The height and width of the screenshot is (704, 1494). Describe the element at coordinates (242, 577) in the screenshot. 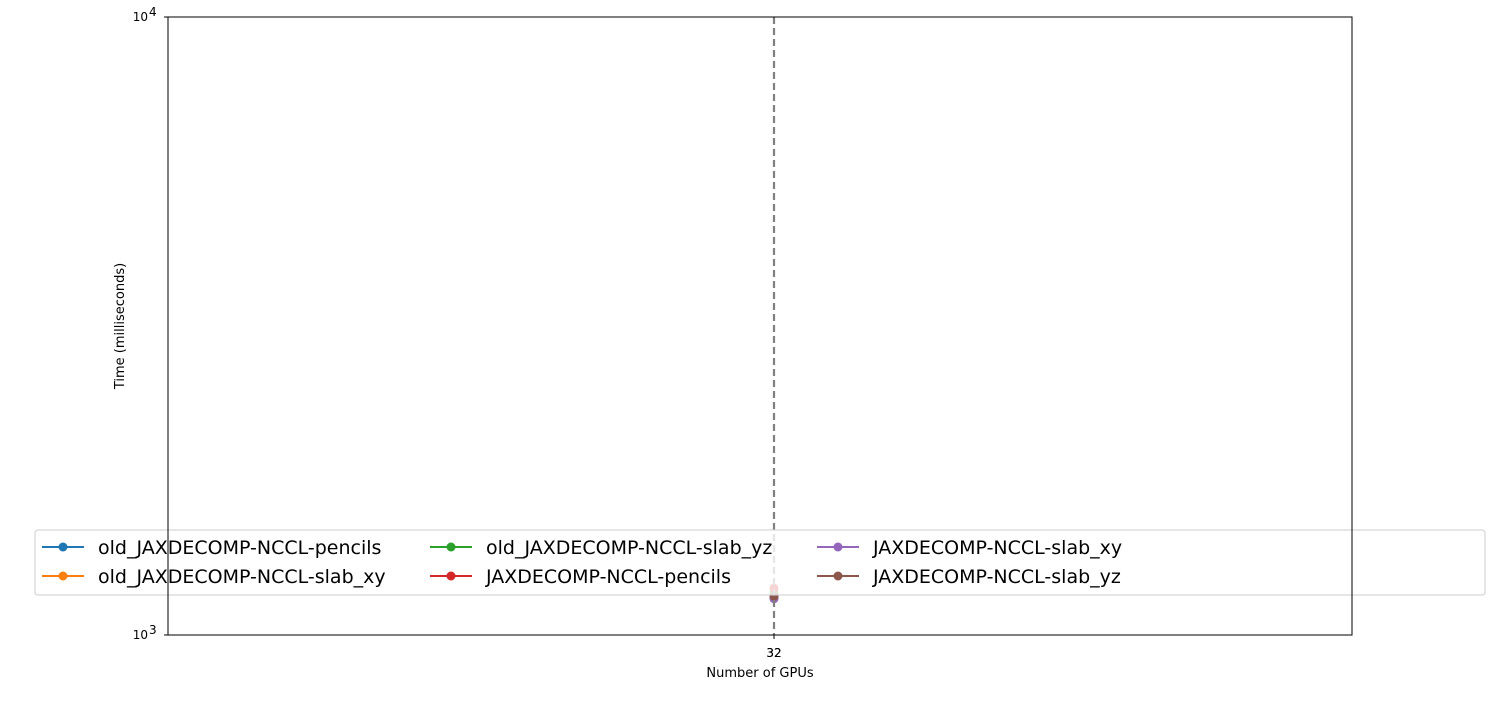

I see `legend-label-2: old_JAXDECOMP-NCCL-slab_xy` at that location.